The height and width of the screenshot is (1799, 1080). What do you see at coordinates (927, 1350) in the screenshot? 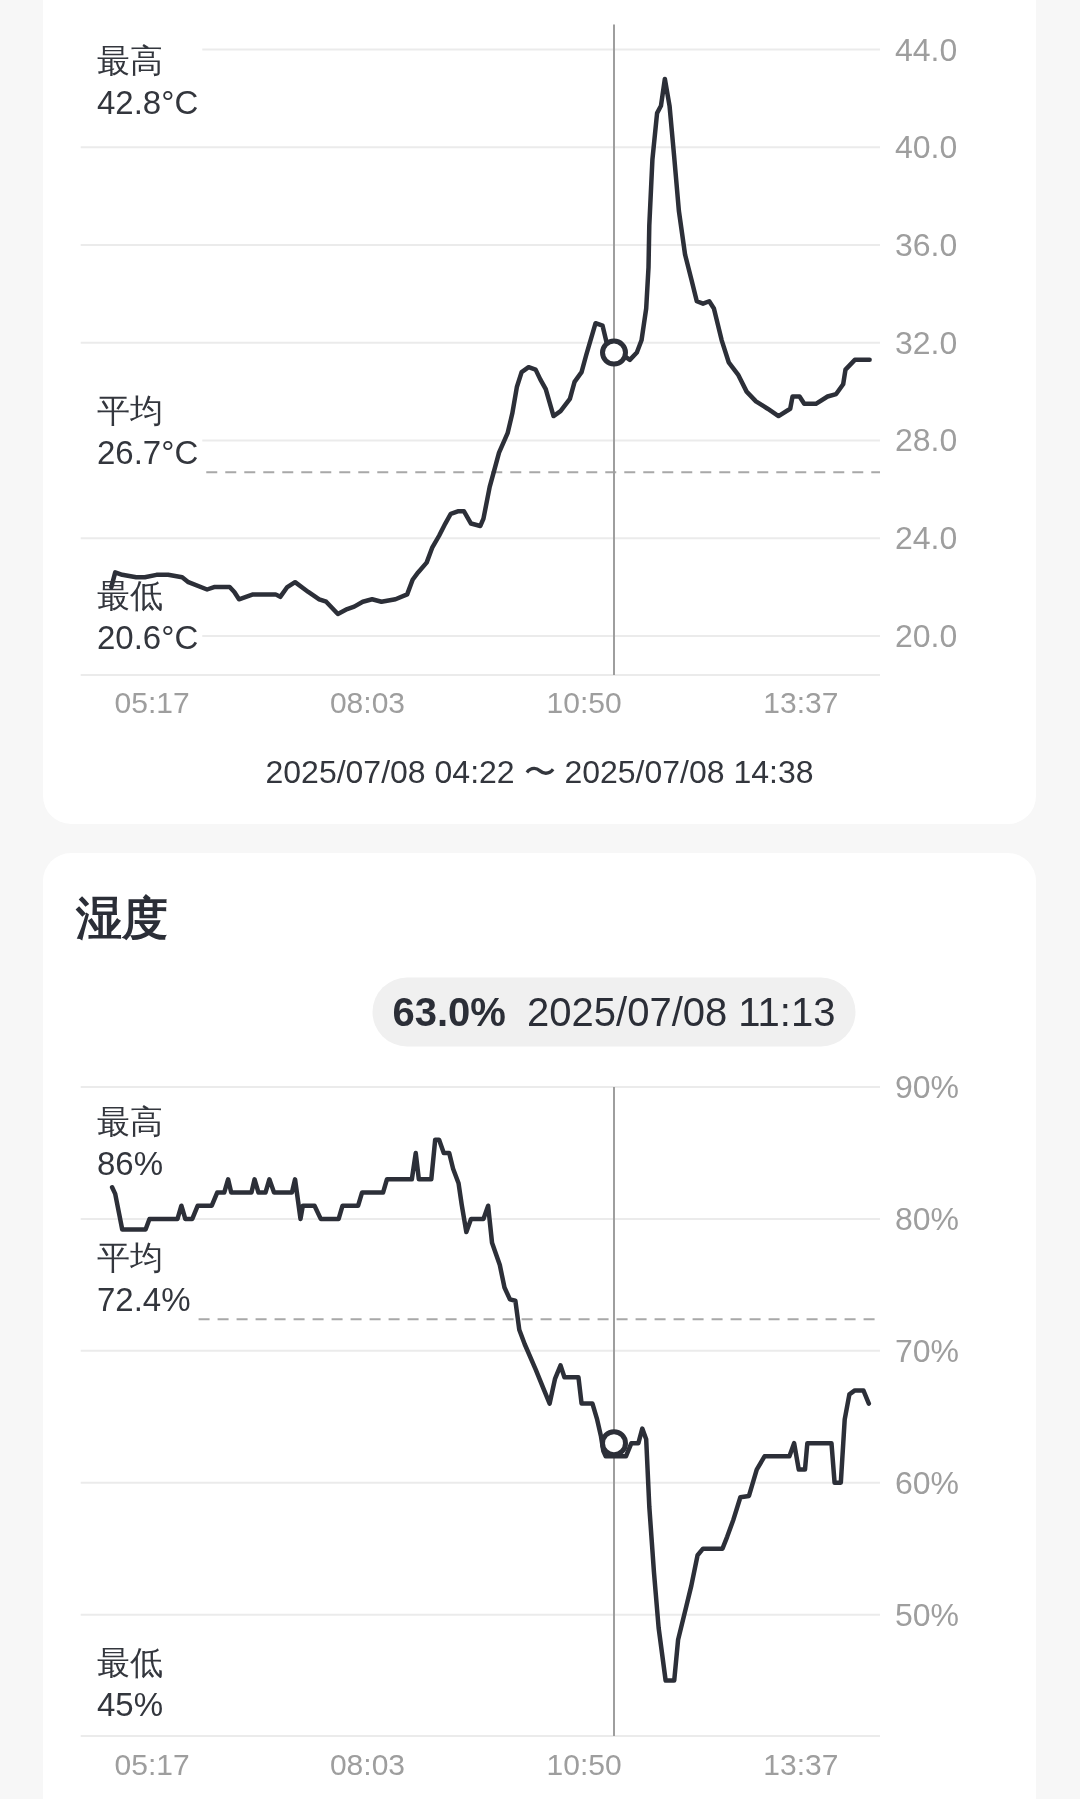
I see `y-tick-label: 70%` at bounding box center [927, 1350].